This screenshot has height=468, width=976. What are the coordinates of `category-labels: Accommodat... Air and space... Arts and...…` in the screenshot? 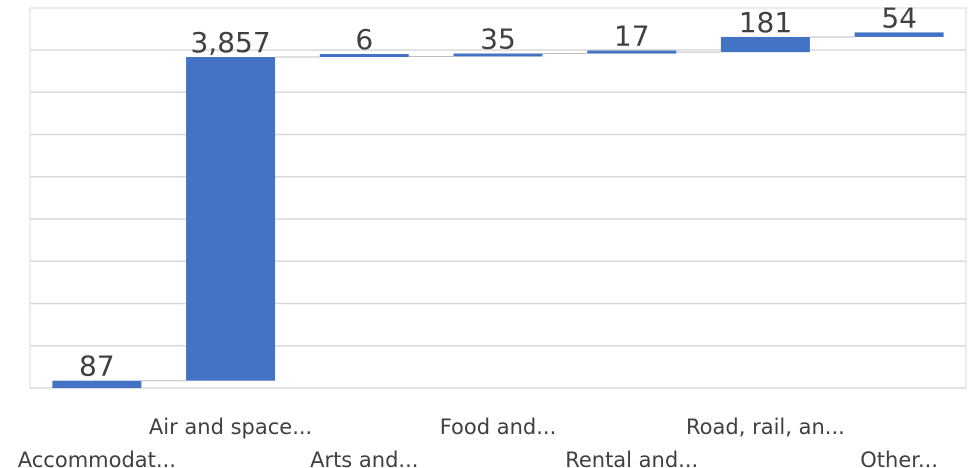 It's located at (478, 441).